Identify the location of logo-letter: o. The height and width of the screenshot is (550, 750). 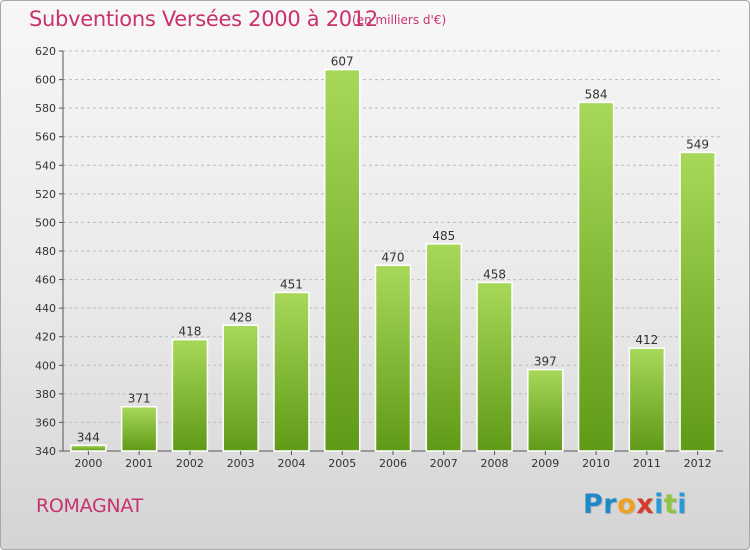
(627, 504).